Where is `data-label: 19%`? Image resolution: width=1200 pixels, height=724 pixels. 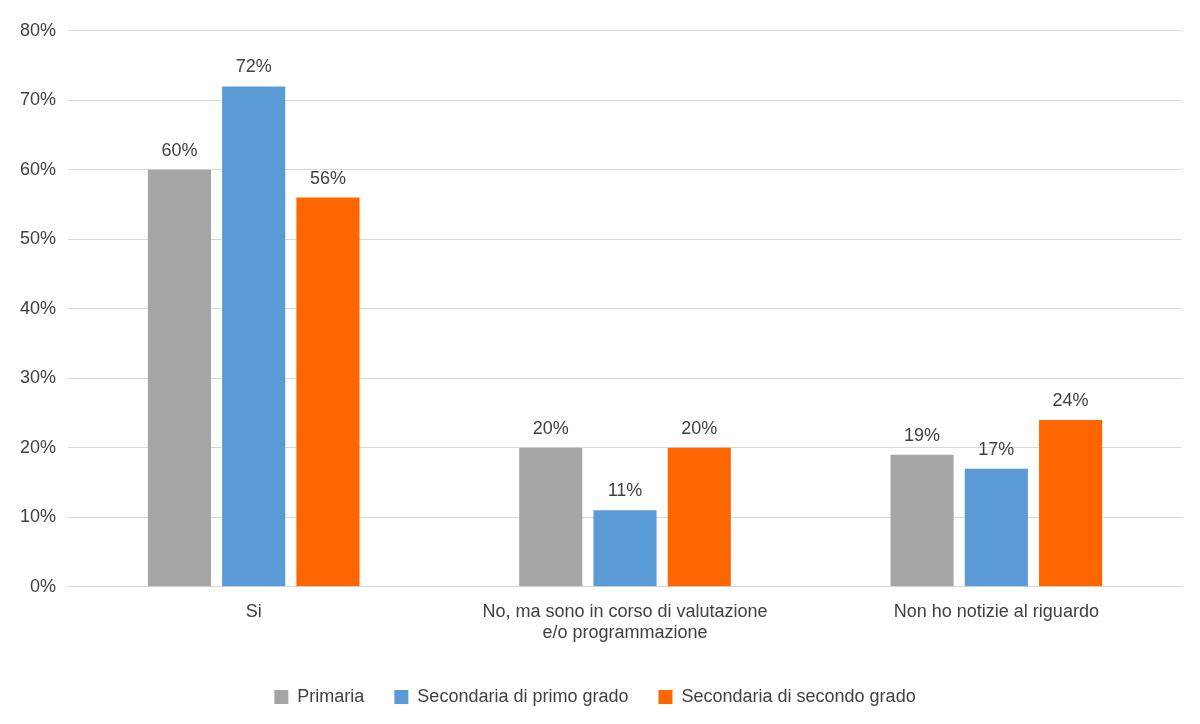
data-label: 19% is located at coordinates (922, 434).